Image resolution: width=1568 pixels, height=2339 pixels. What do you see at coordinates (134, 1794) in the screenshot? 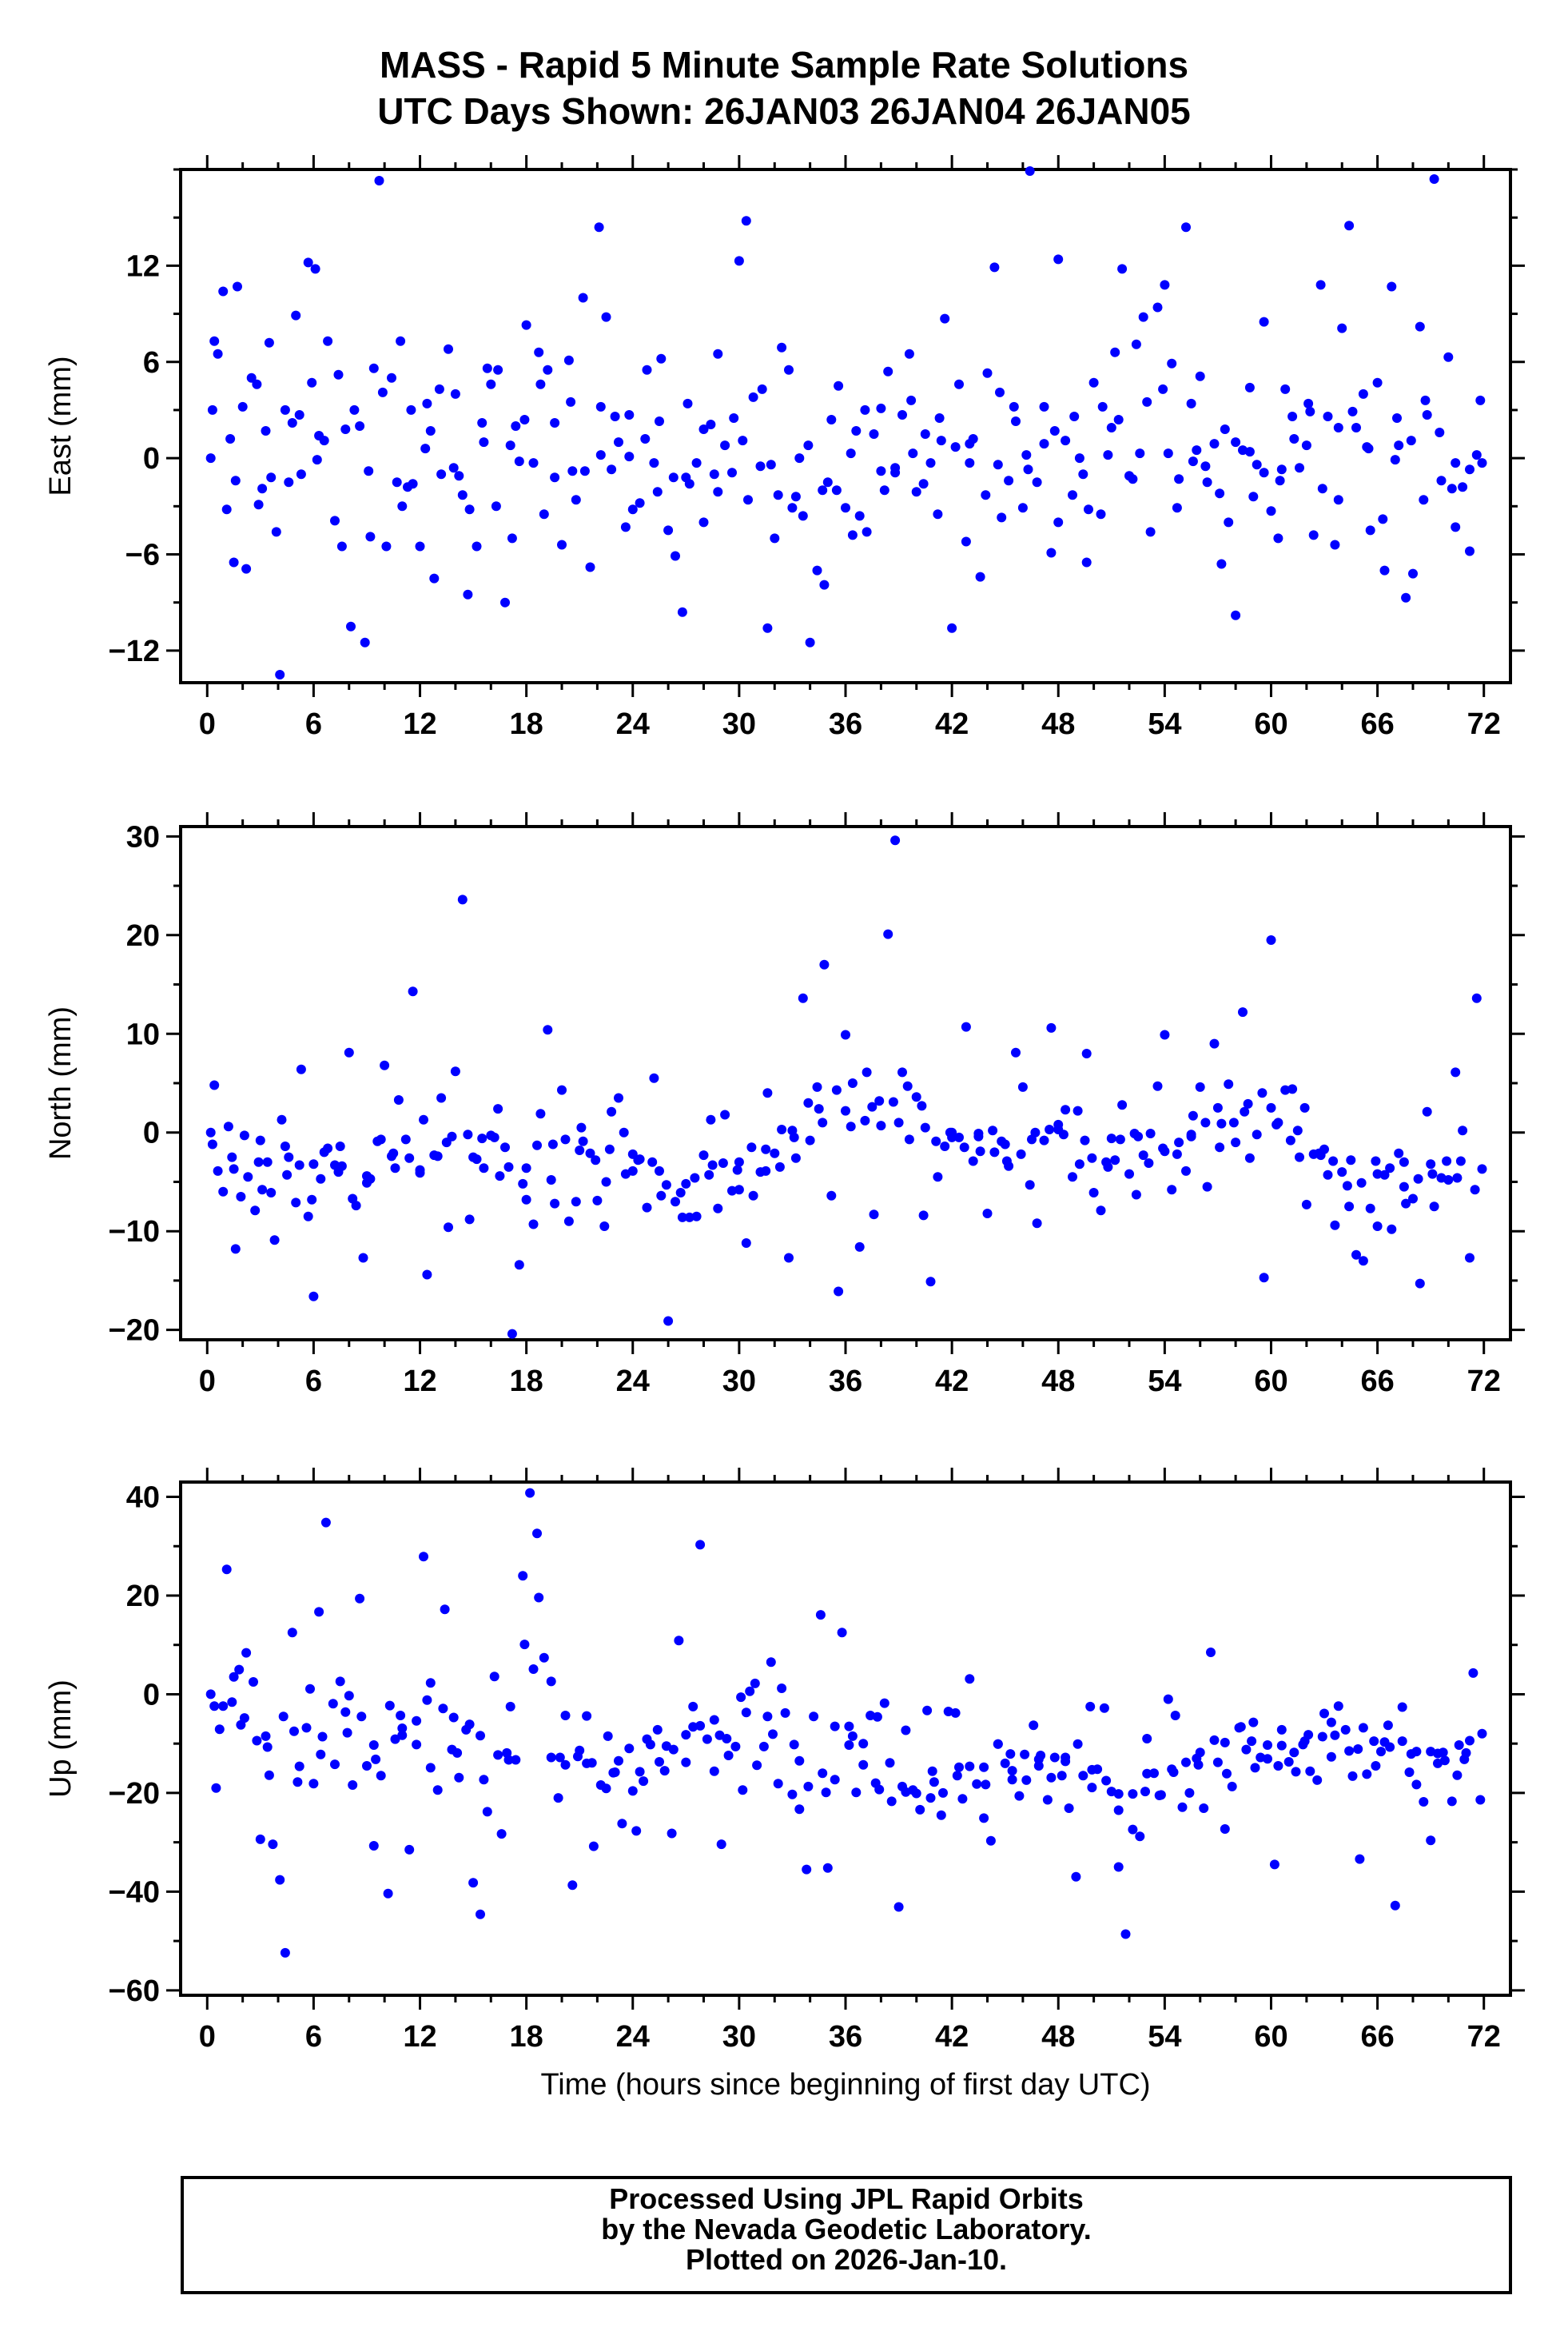
I see `up-y-tick-label: −20` at bounding box center [134, 1794].